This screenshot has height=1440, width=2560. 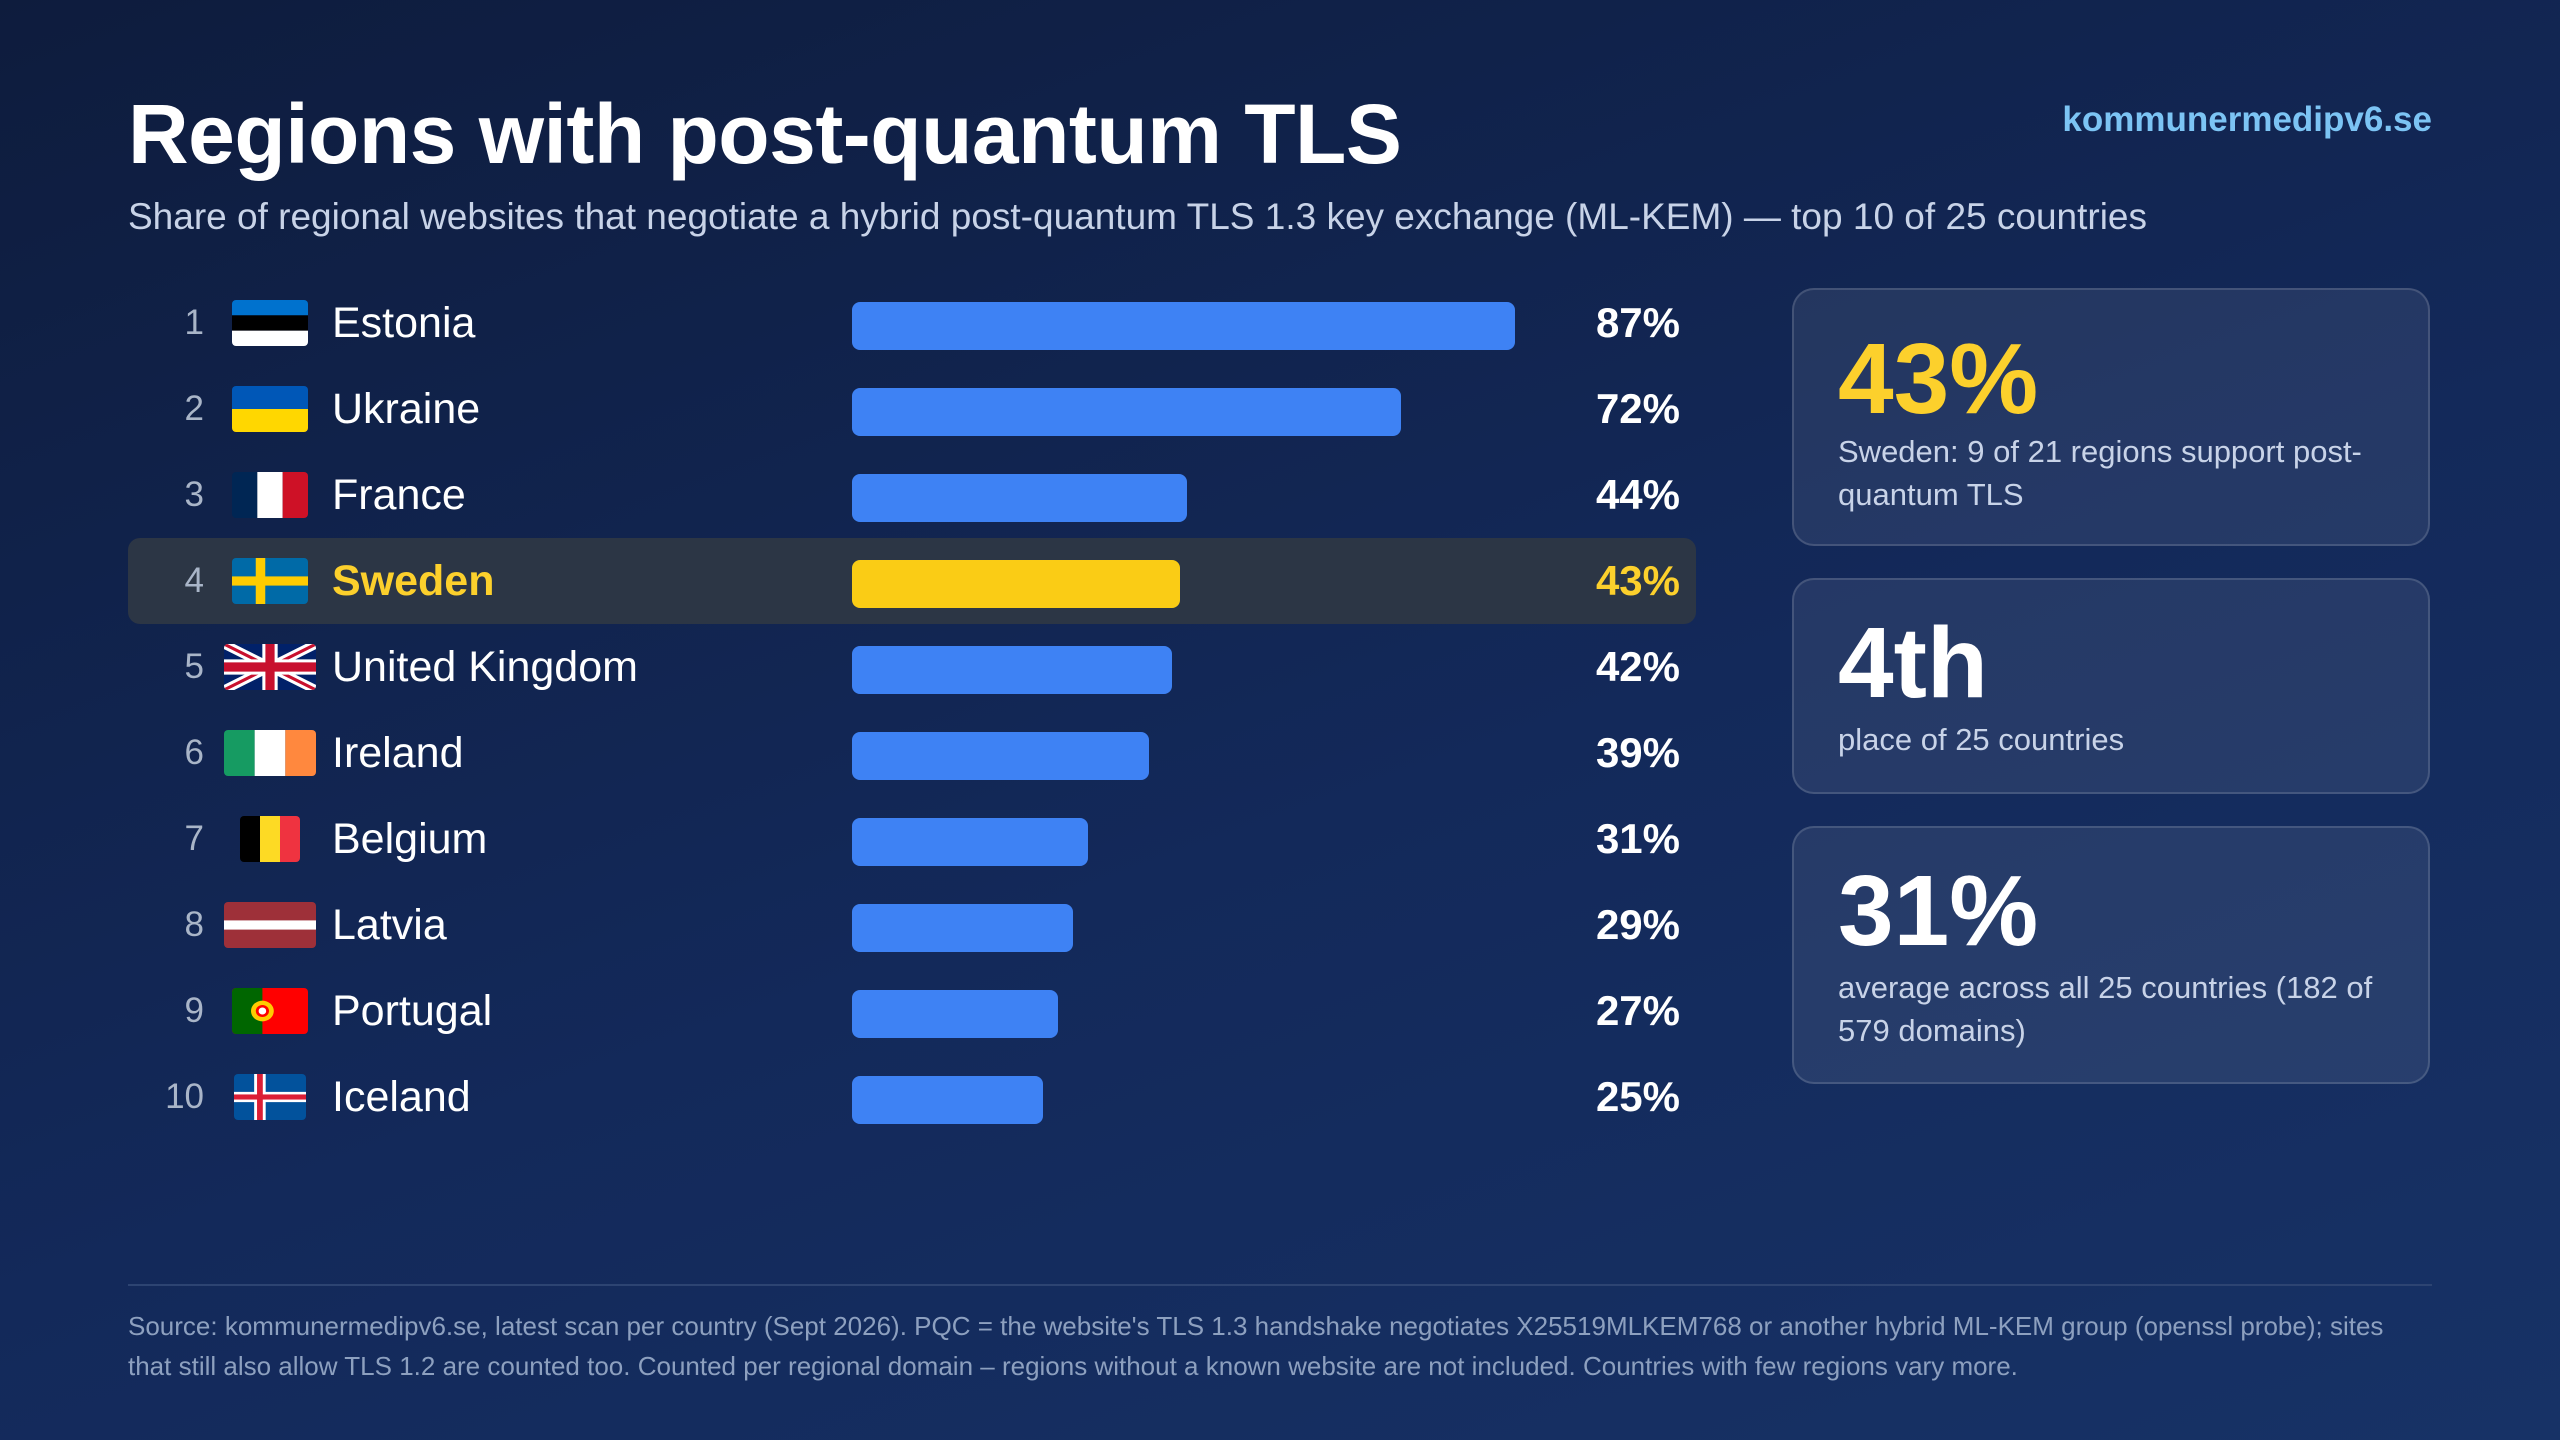 I want to click on stat-description: place of 25 countries, so click(x=1981, y=739).